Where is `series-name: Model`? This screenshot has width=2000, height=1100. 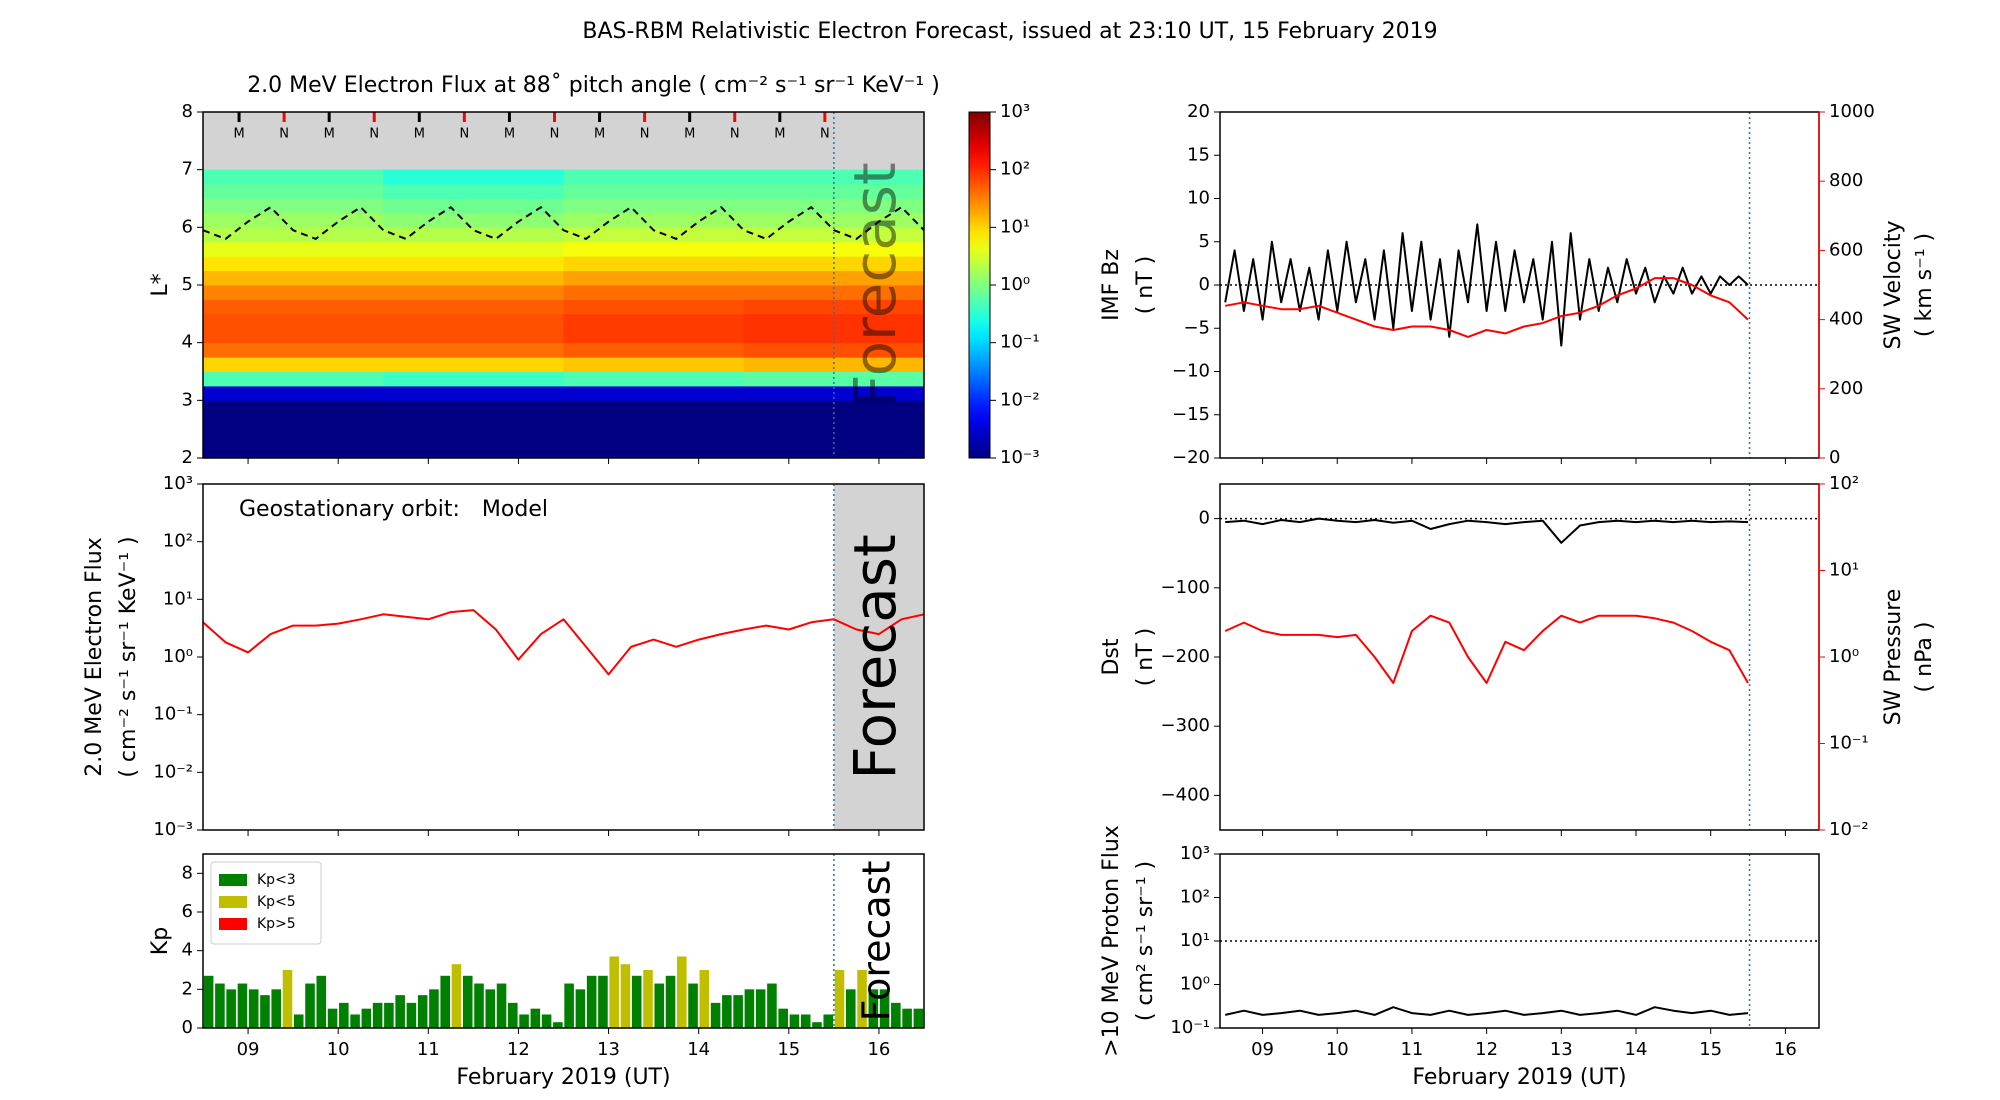
series-name: Model is located at coordinates (515, 509).